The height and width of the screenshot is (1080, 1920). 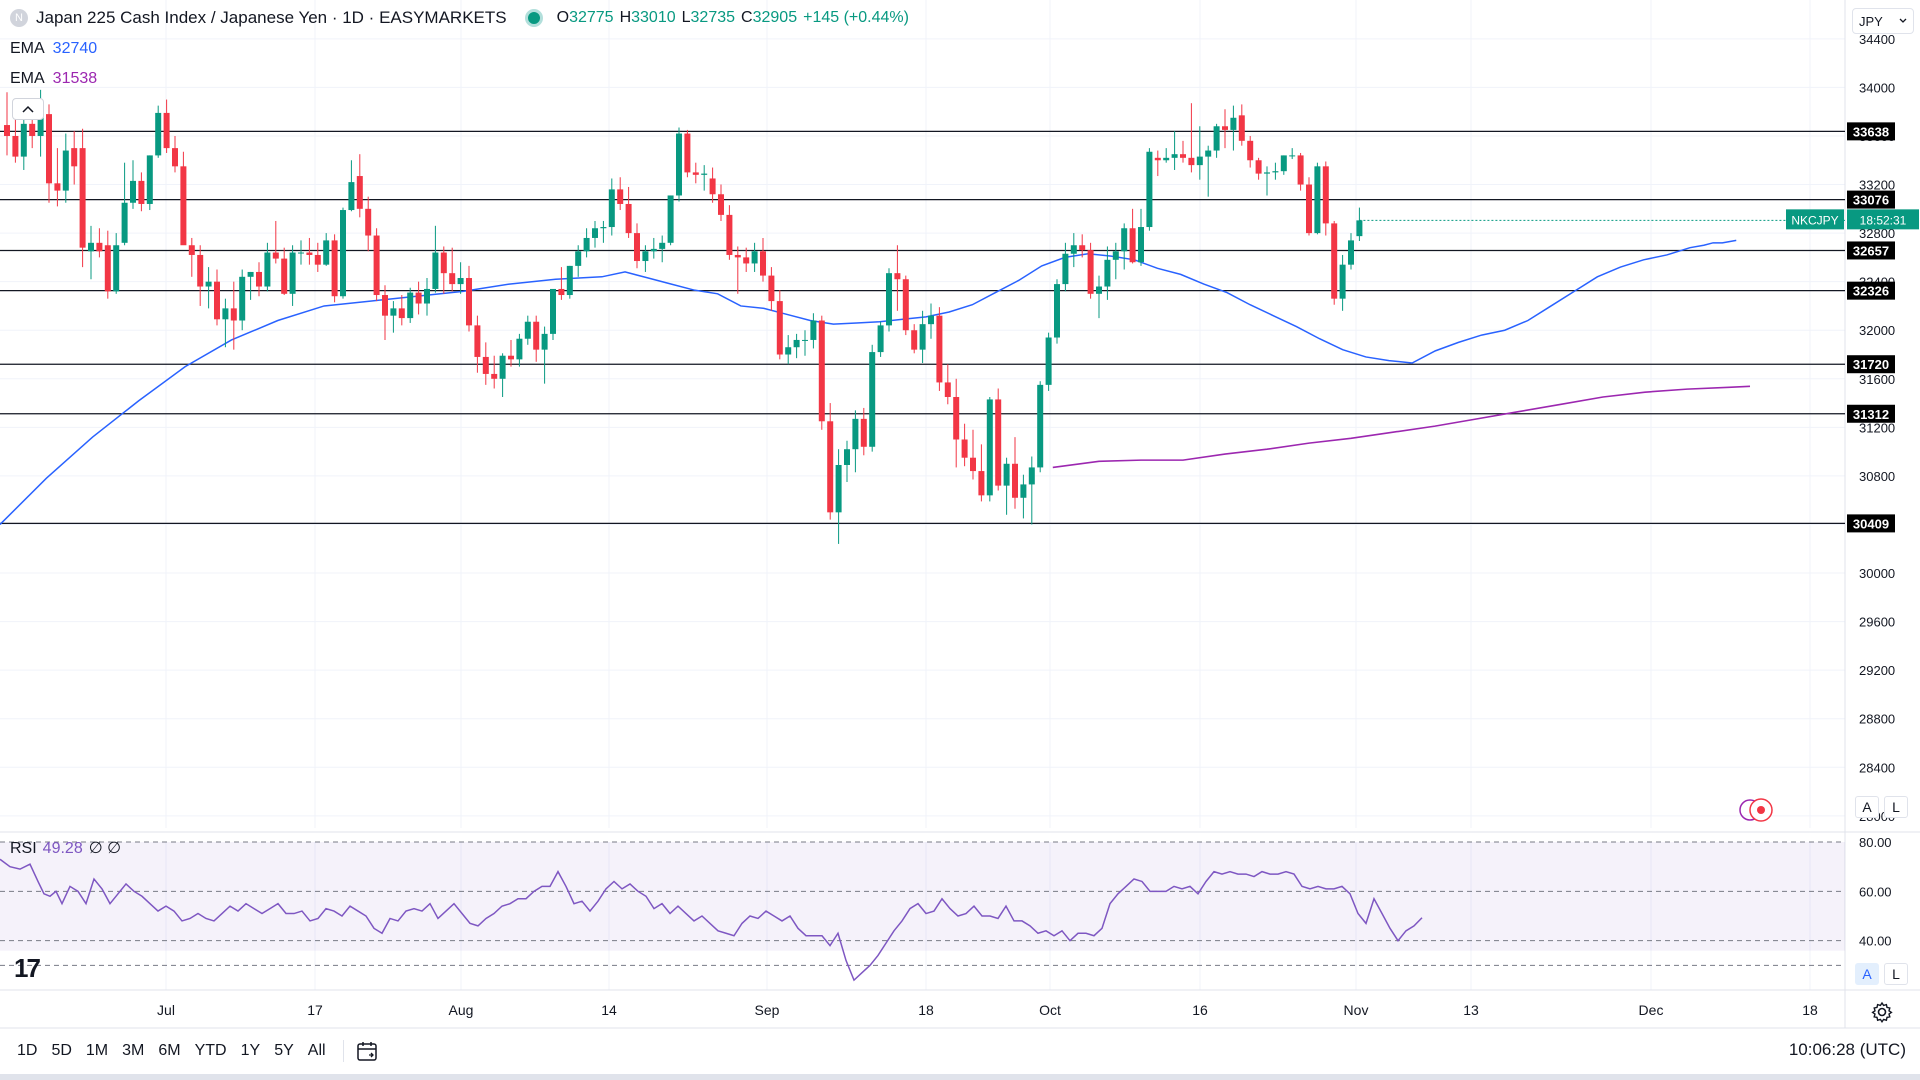 What do you see at coordinates (210, 1050) in the screenshot?
I see `range-ytd-button: YTD` at bounding box center [210, 1050].